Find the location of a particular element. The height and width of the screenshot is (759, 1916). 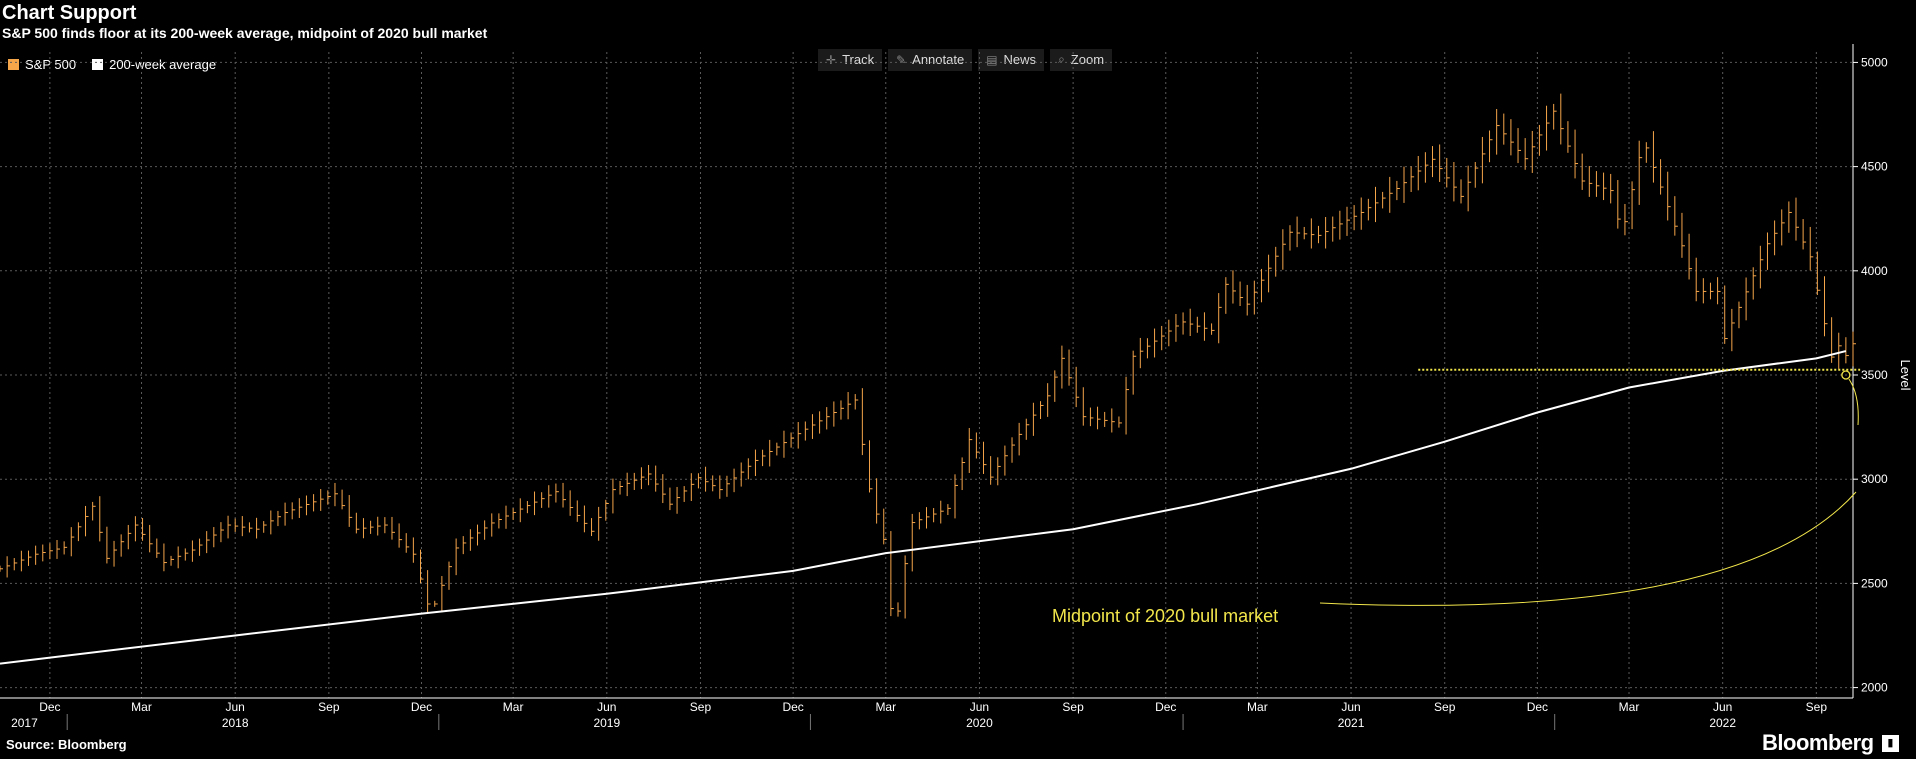

legend: S&P 500 200-week average is located at coordinates (112, 64).